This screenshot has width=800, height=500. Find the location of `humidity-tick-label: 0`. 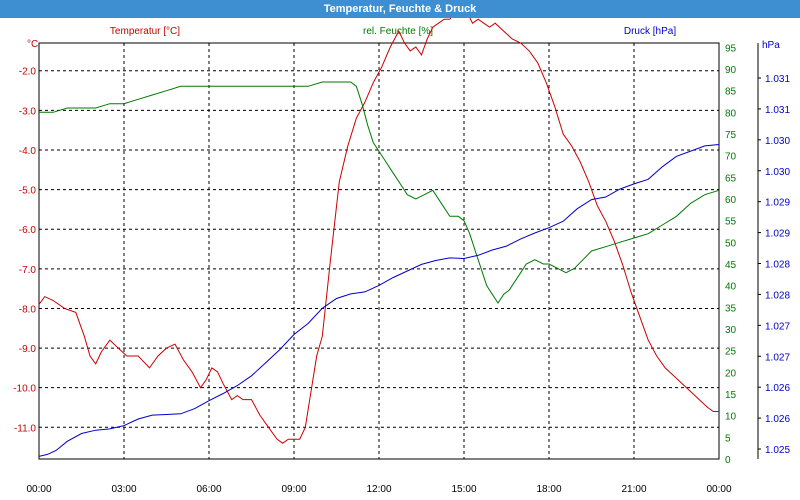

humidity-tick-label: 0 is located at coordinates (728, 460).